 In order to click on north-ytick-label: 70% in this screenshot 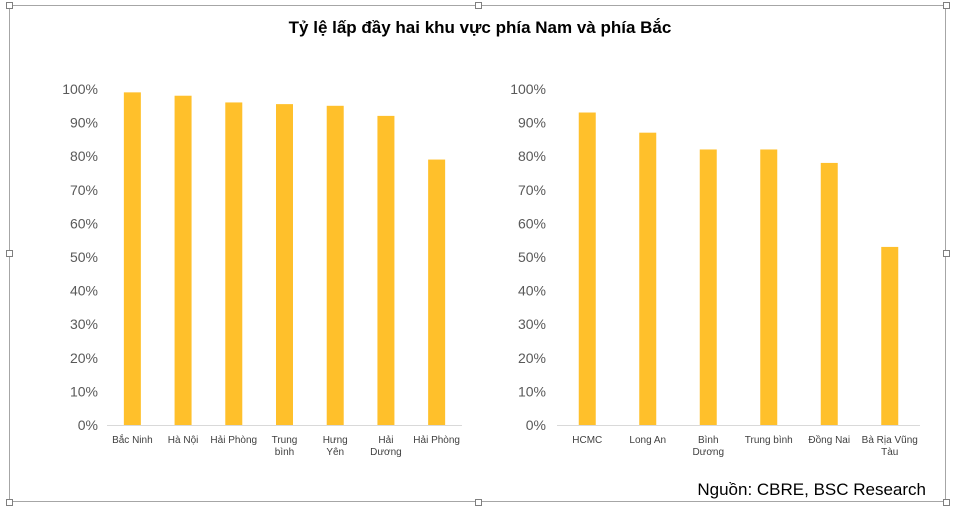, I will do `click(84, 190)`.